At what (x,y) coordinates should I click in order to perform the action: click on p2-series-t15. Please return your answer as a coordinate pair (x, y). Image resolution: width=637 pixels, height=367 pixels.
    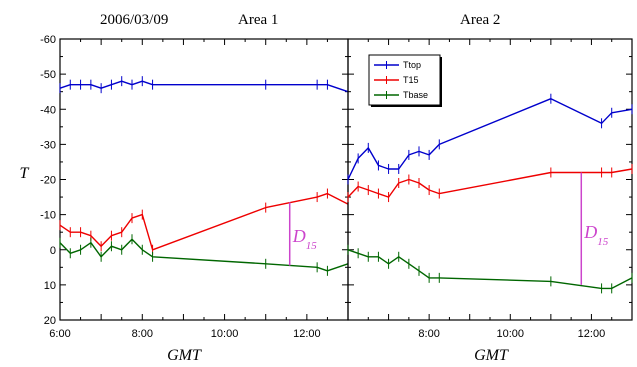
    Looking at the image, I should click on (490, 183).